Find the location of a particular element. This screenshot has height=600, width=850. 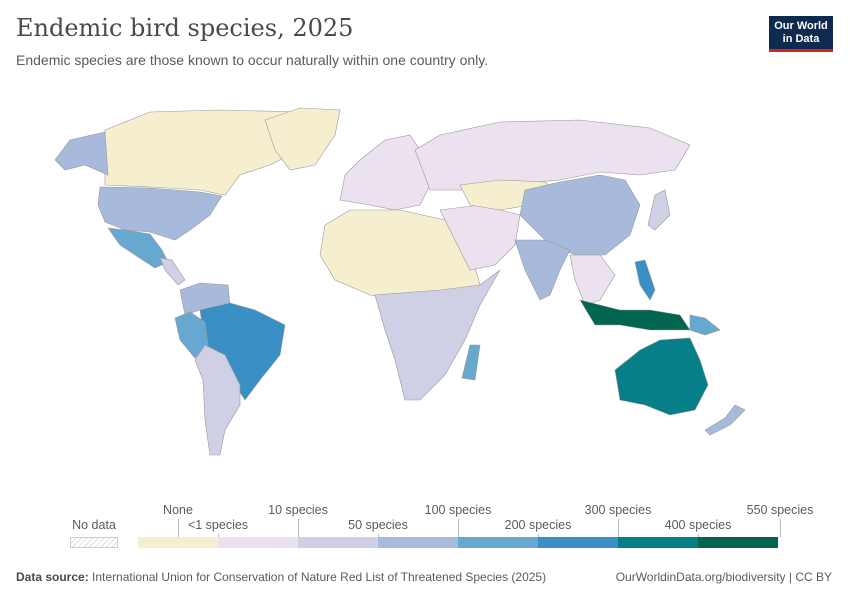

region-sub-saharan-africa is located at coordinates (437, 335).